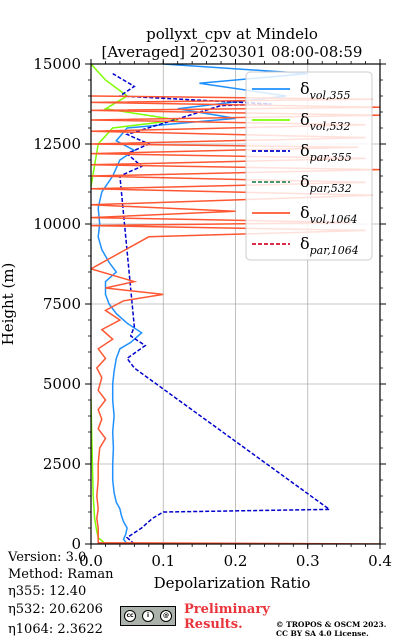  I want to click on version-text: Version: 3.0, so click(47, 557).